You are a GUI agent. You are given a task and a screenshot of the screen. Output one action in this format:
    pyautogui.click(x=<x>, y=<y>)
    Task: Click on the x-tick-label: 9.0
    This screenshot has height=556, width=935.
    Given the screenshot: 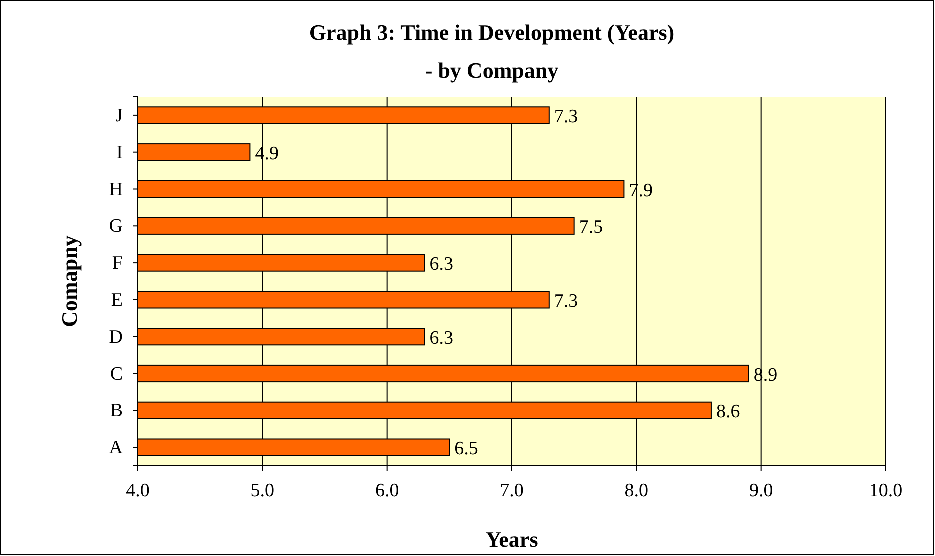 What is the action you would take?
    pyautogui.click(x=761, y=491)
    